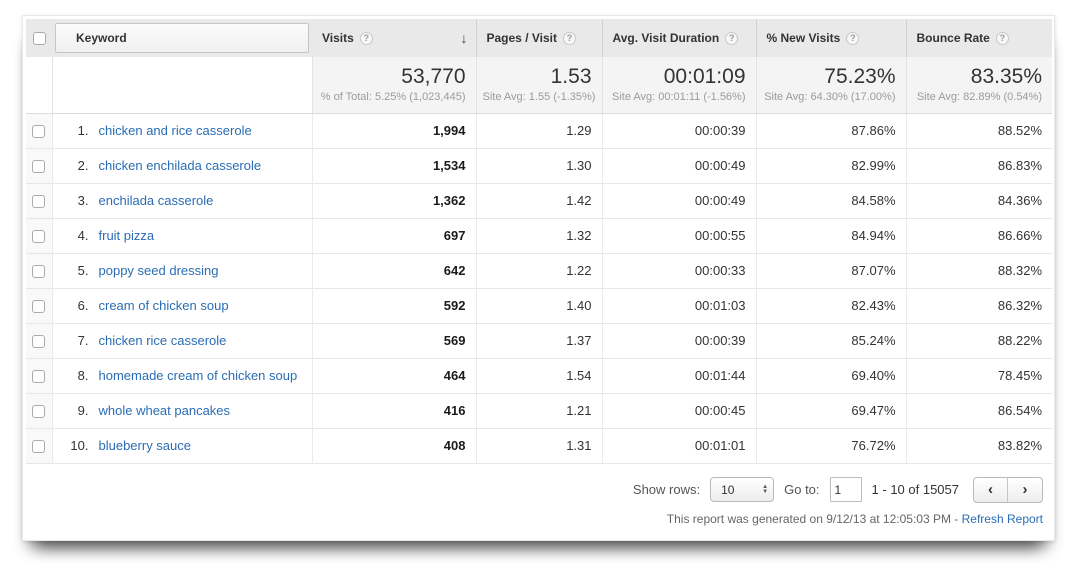 The height and width of the screenshot is (568, 1077). Describe the element at coordinates (83, 235) in the screenshot. I see `row-rank: 4.` at that location.